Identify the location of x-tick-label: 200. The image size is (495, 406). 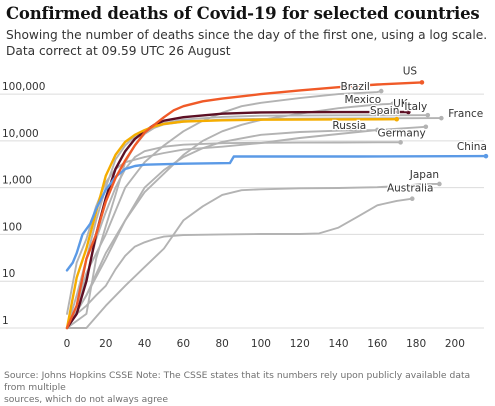
(455, 344).